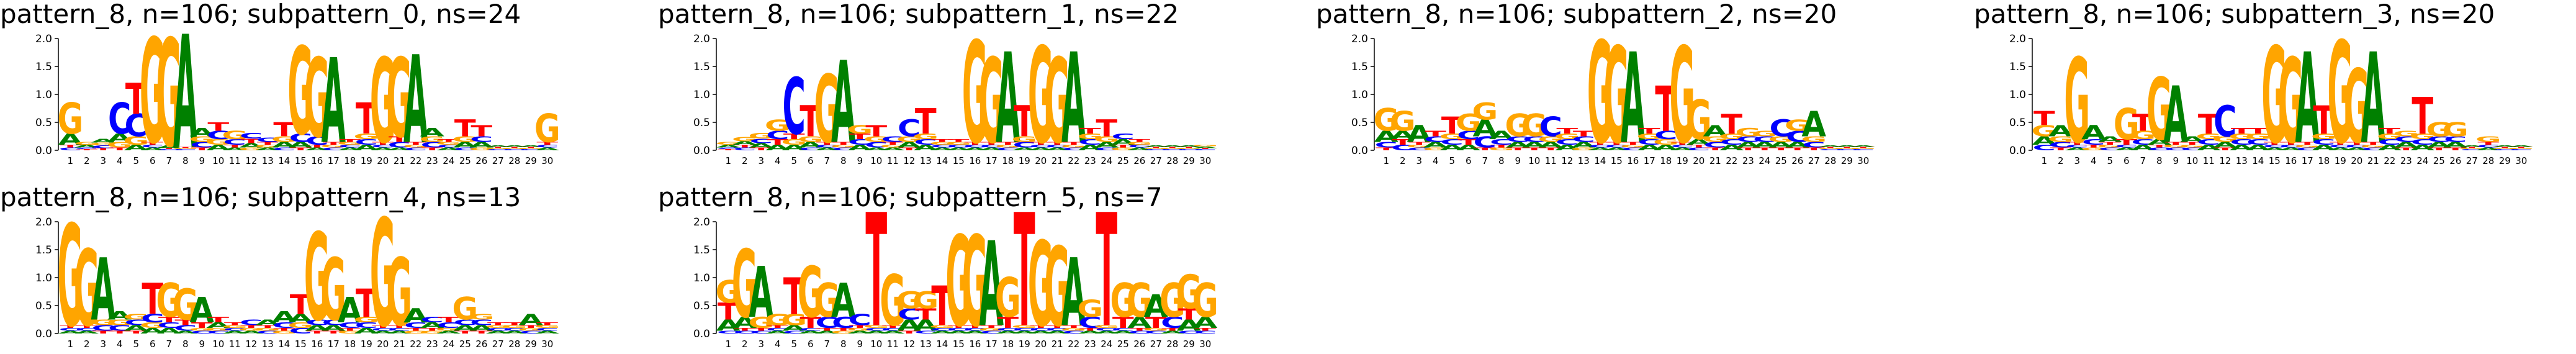 This screenshot has width=2576, height=354. I want to click on x-tick-label: 27, so click(1156, 344).